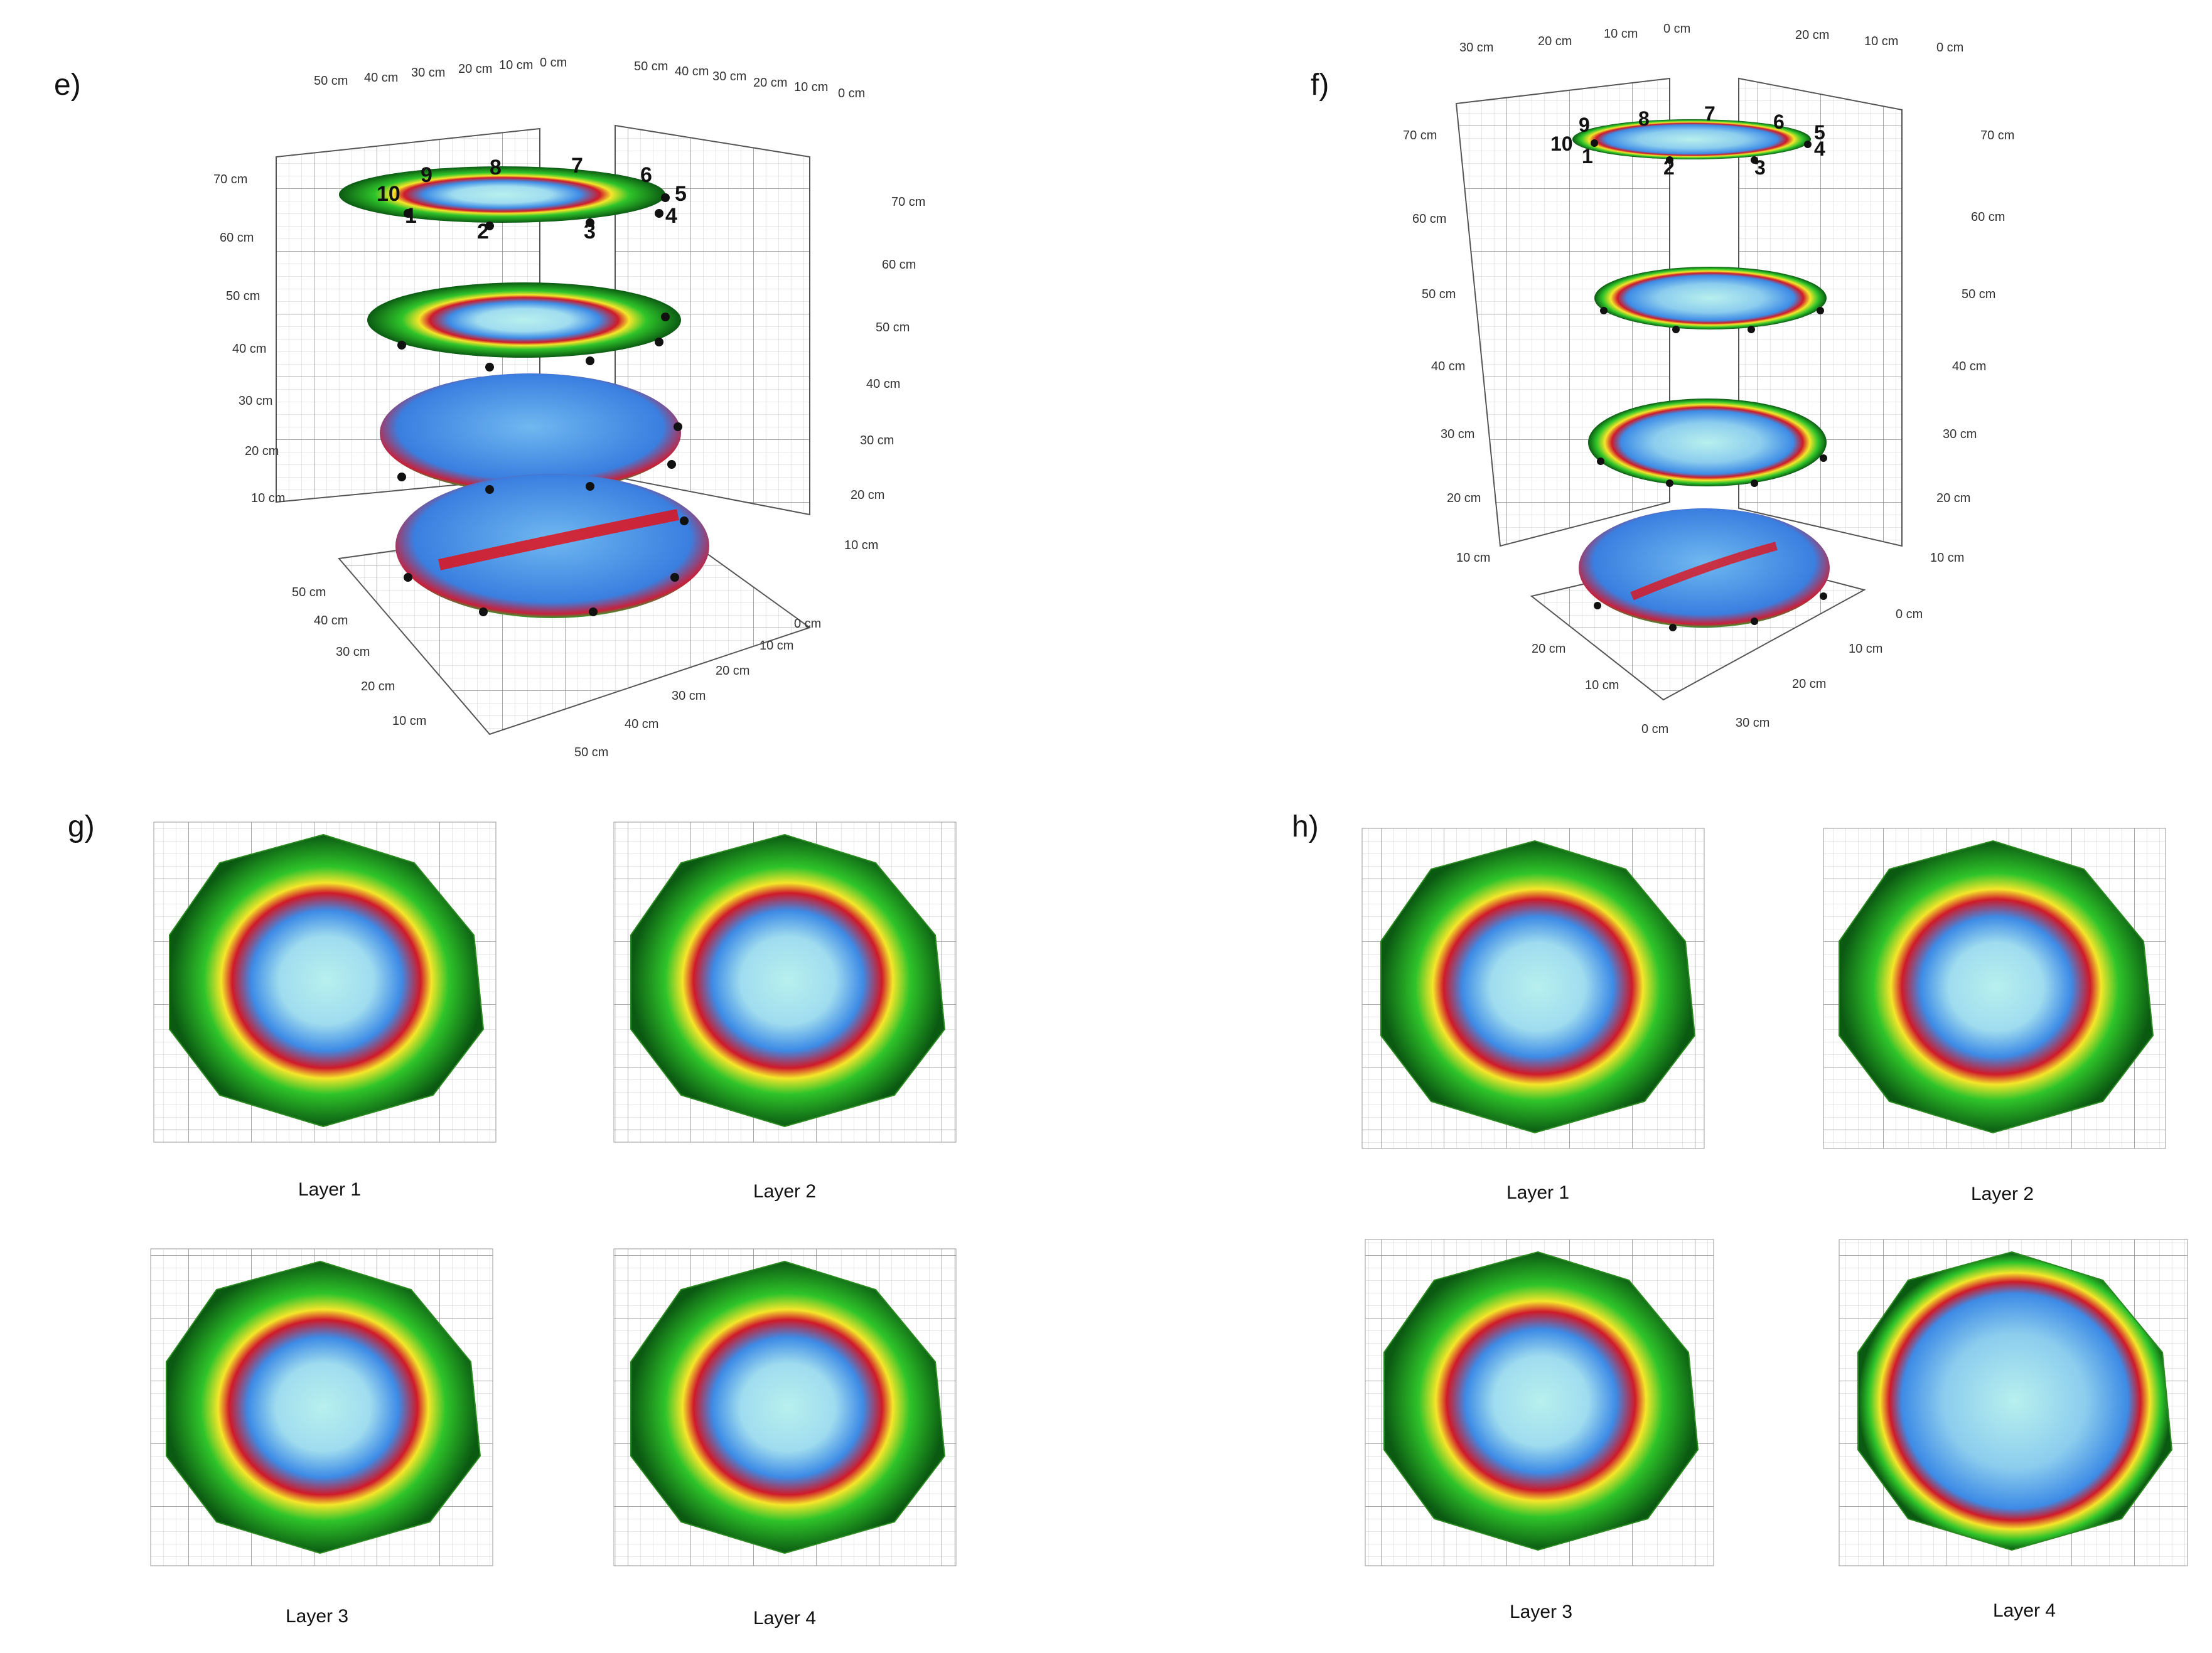 The height and width of the screenshot is (1653, 2212). Describe the element at coordinates (1704, 571) in the screenshot. I see `panel-f-hot-streak` at that location.